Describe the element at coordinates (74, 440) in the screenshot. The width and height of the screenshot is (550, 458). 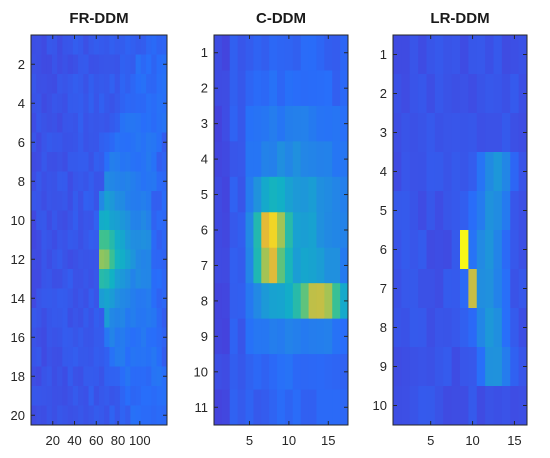
I see `x-tick-label: 40` at that location.